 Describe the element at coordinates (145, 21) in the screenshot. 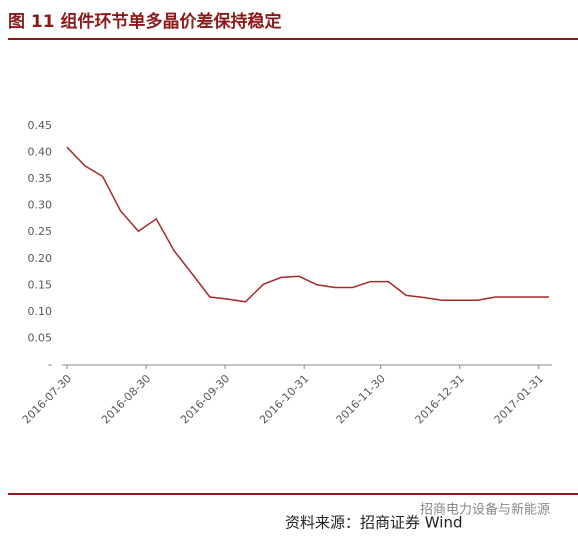

I see `chart-title: 图 11 组件环节单多晶价差保持稳定` at that location.